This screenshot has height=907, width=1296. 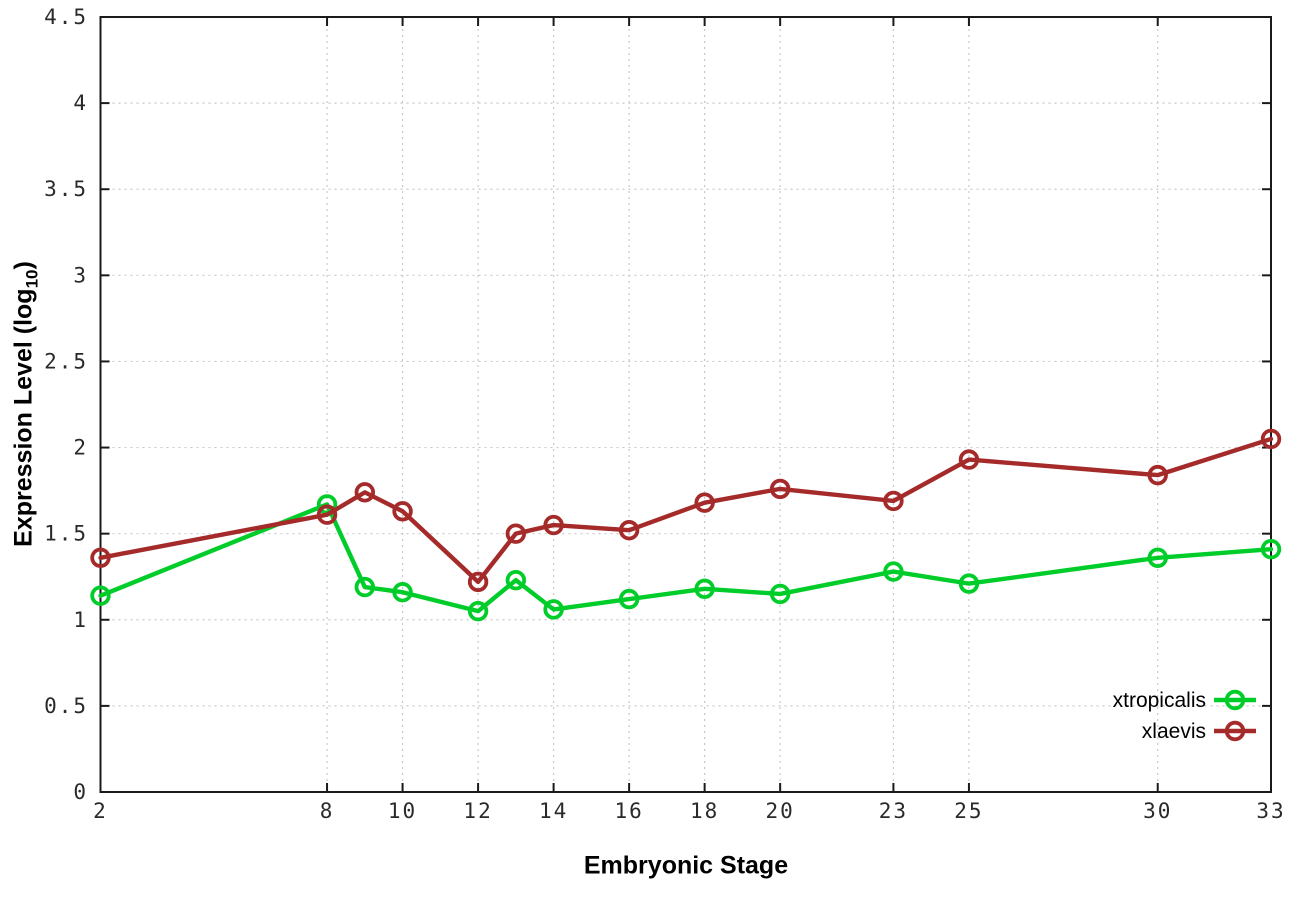 What do you see at coordinates (80, 103) in the screenshot?
I see `y-tick-label: 4` at bounding box center [80, 103].